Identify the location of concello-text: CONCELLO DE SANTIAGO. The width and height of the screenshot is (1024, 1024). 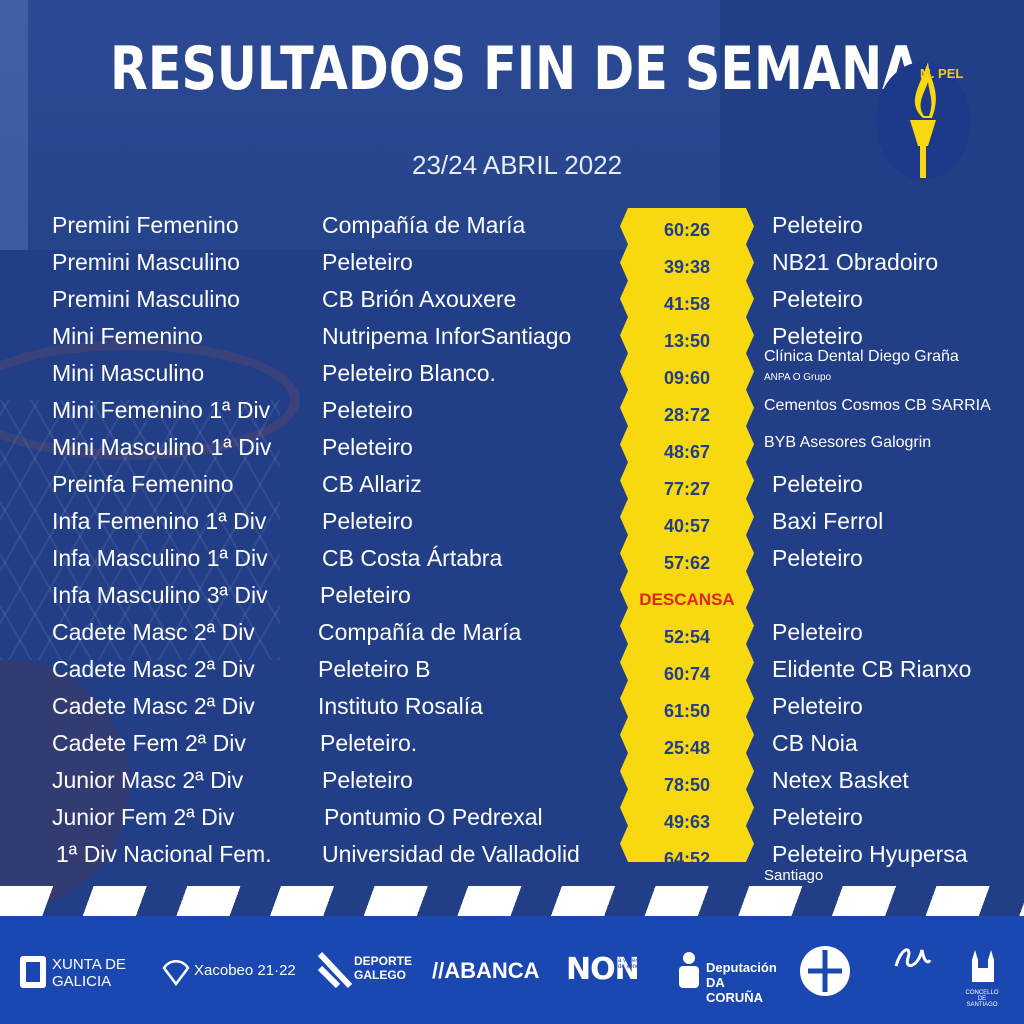
(982, 999).